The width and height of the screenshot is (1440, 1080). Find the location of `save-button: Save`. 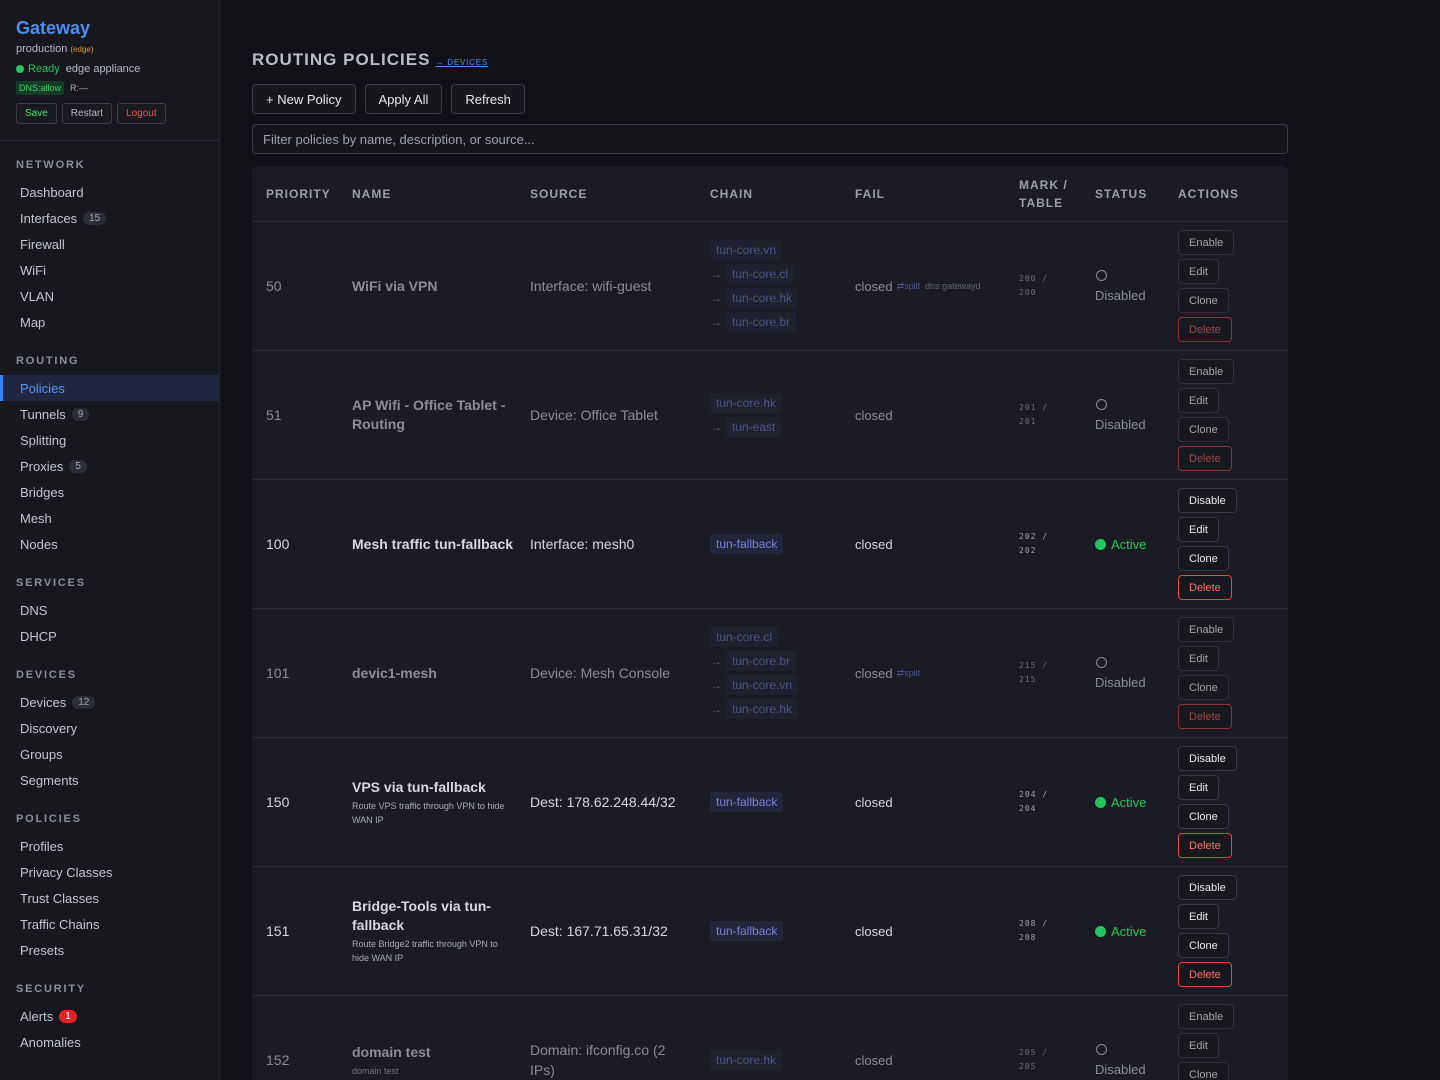

save-button: Save is located at coordinates (36, 113).